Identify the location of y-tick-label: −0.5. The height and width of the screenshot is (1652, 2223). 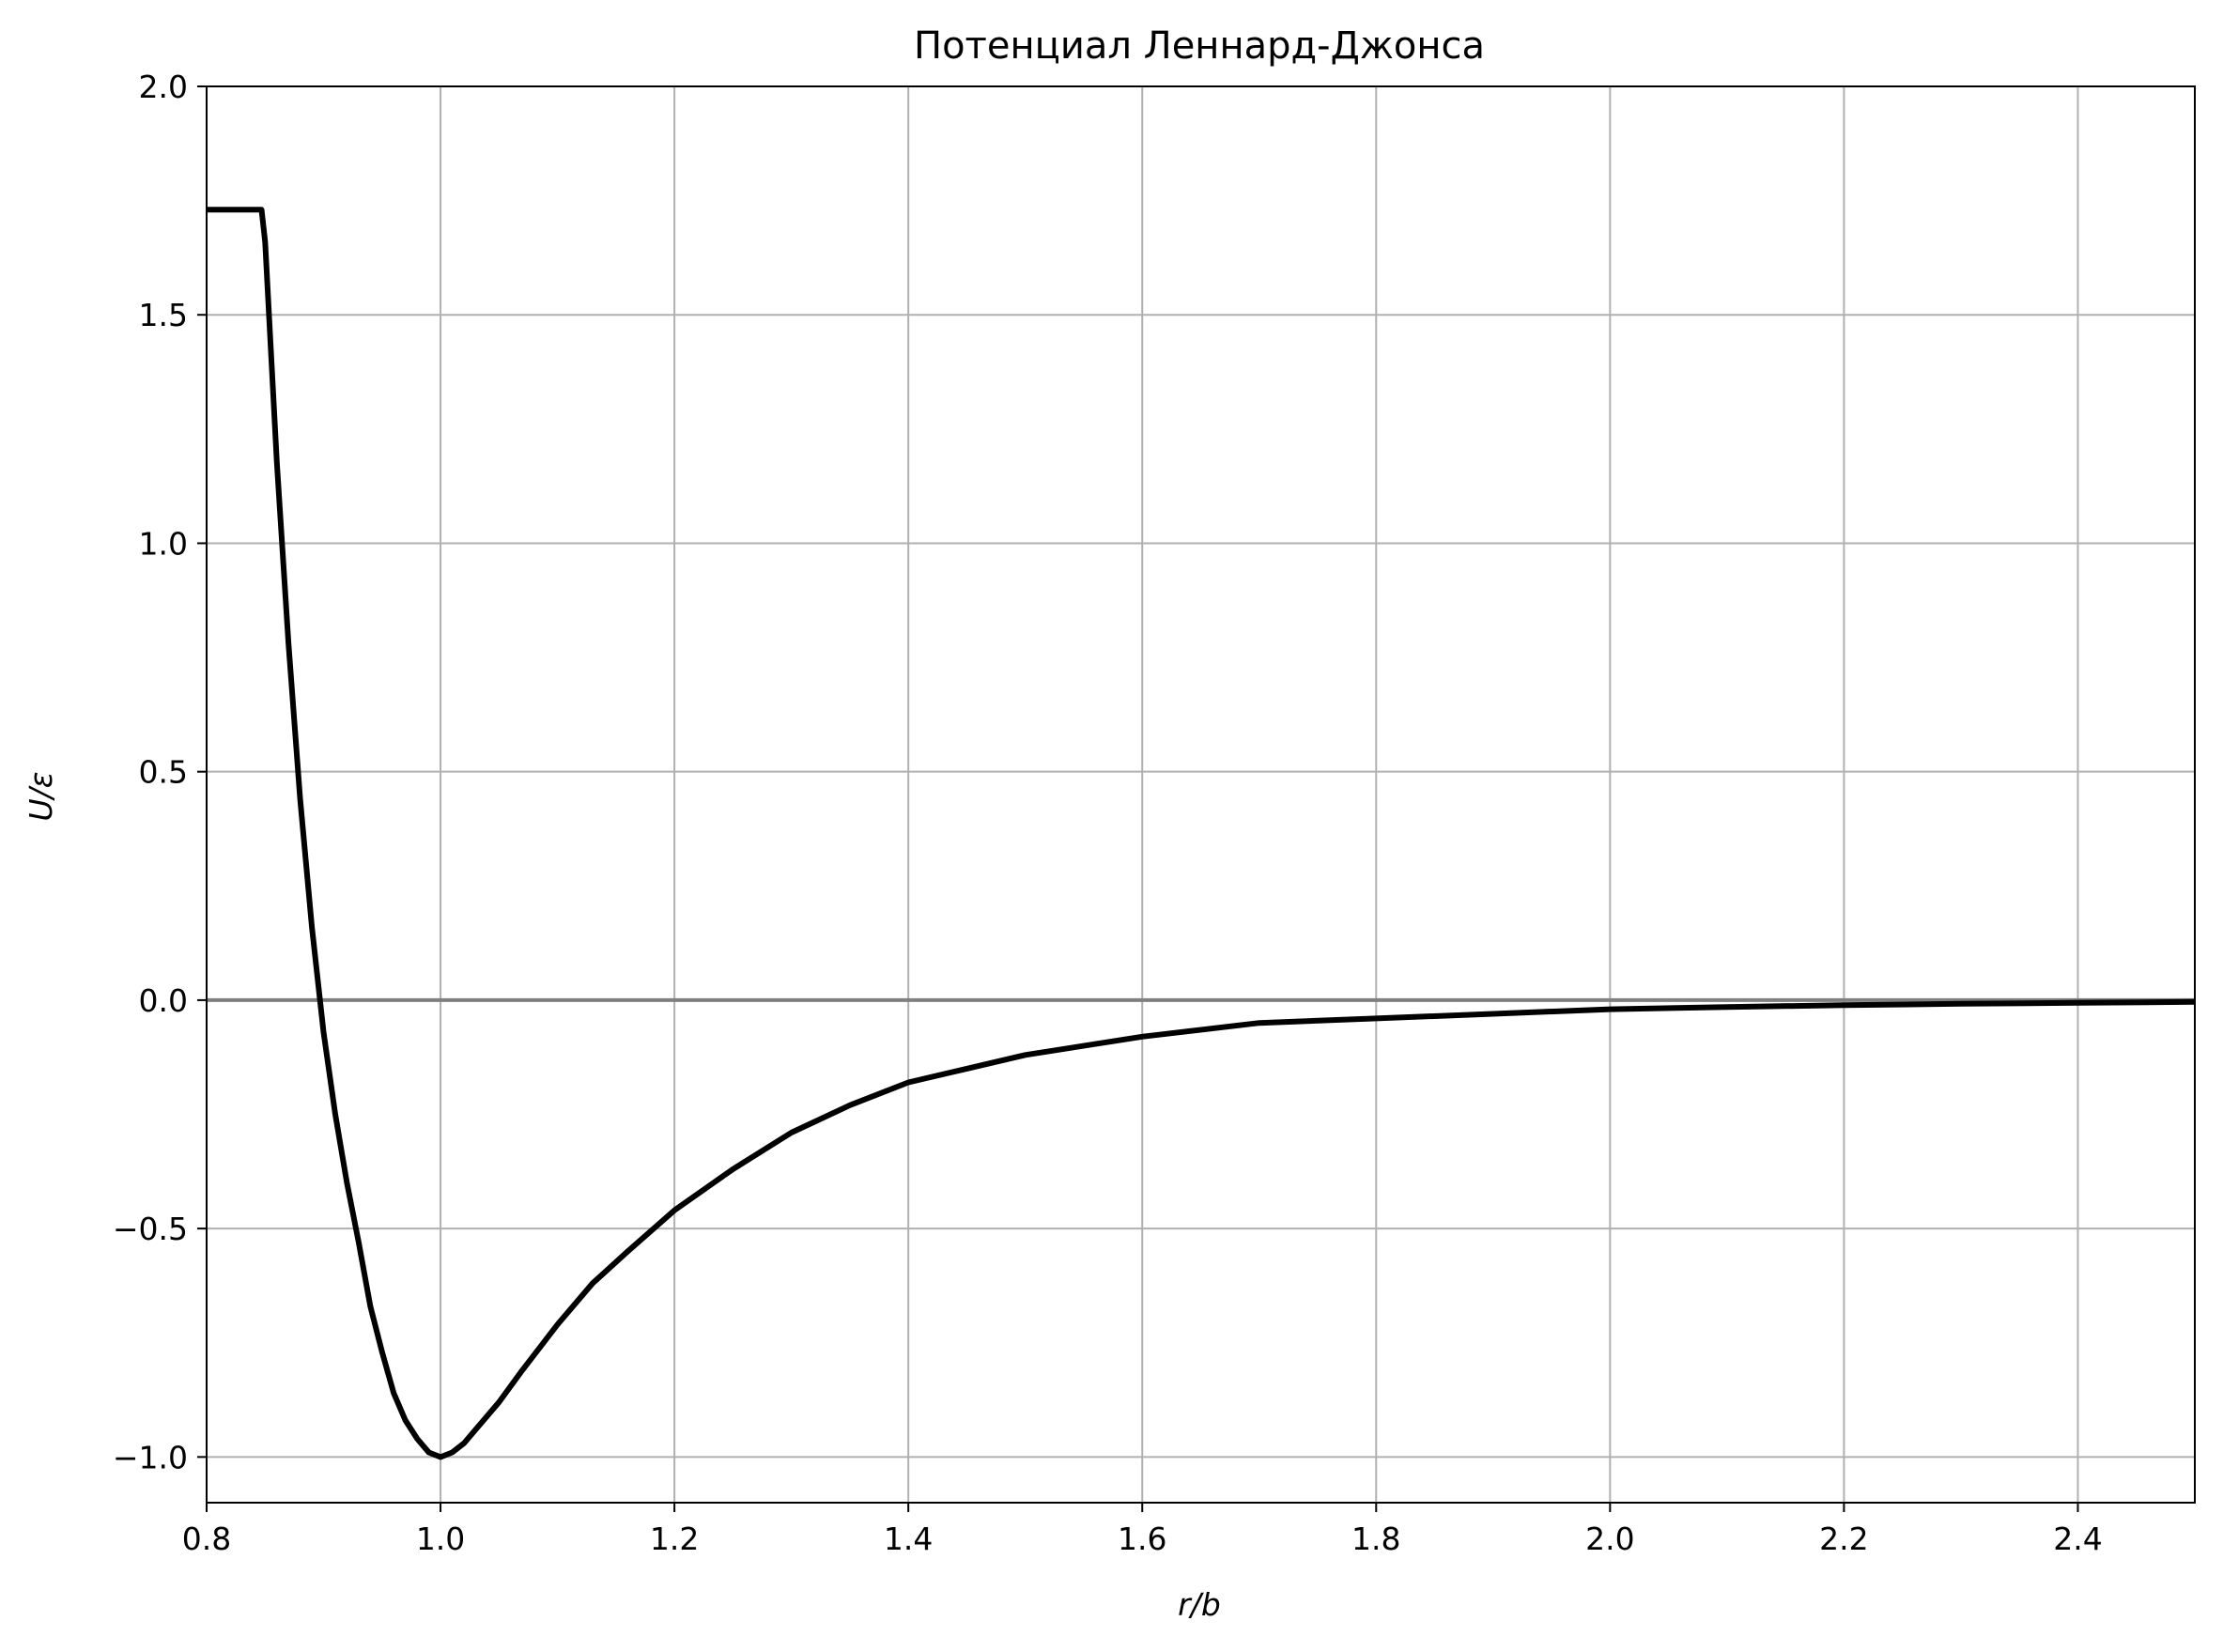
(150, 1229).